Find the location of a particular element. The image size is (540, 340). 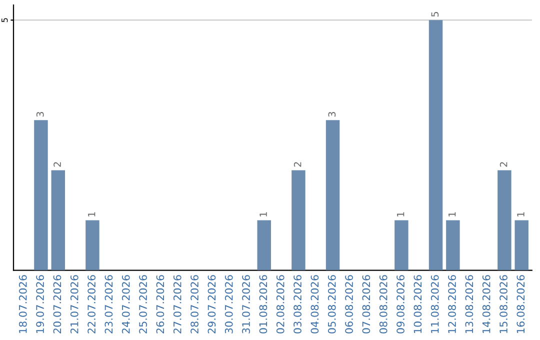

x-tick-label: 19.07.2026 is located at coordinates (40, 304).